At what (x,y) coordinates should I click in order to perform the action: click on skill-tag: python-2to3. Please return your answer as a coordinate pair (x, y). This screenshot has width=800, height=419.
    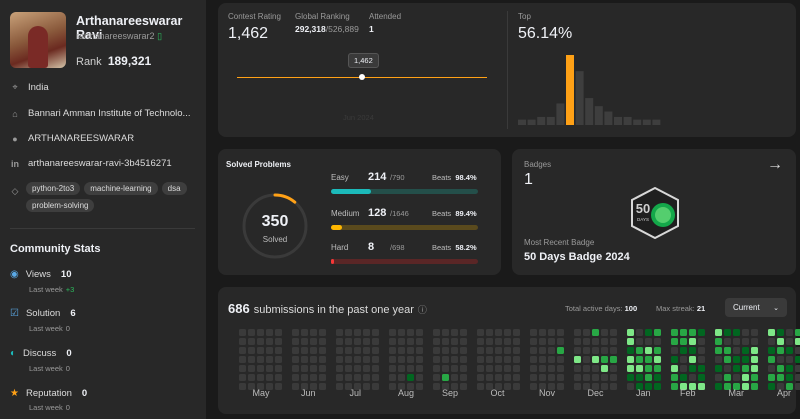
    Looking at the image, I should click on (53, 188).